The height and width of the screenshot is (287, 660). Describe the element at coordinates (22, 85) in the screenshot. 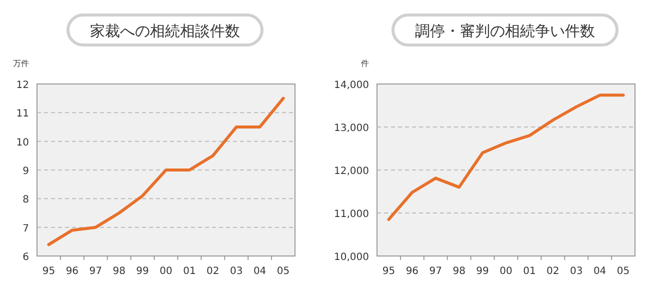

I see `y-tick-label: 12` at that location.